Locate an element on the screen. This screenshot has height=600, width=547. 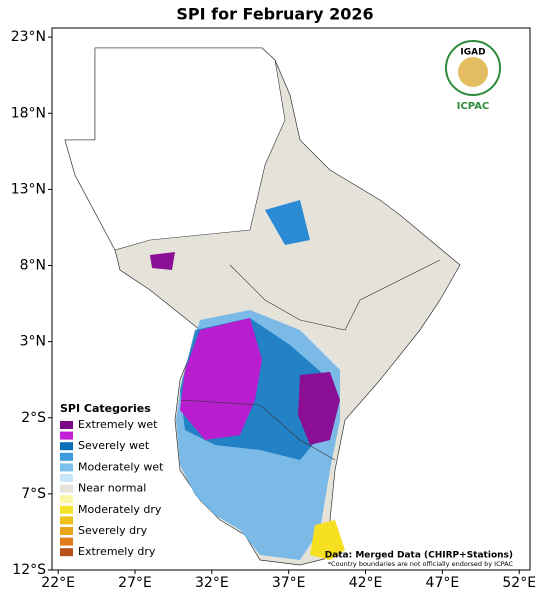
legend-label: Extremely dry is located at coordinates (117, 551).